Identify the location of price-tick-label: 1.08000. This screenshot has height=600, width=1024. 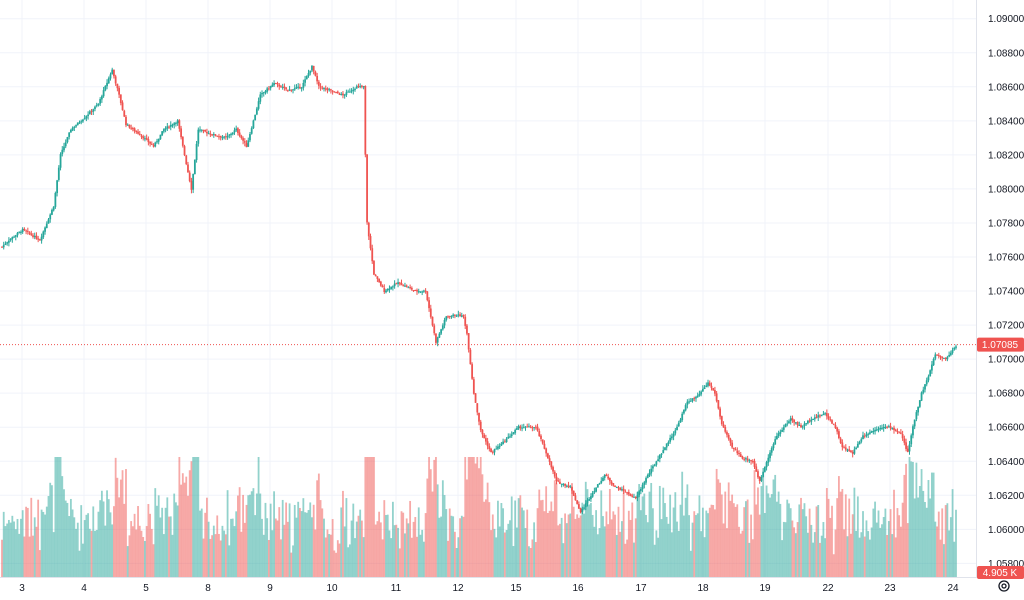
(1006, 189).